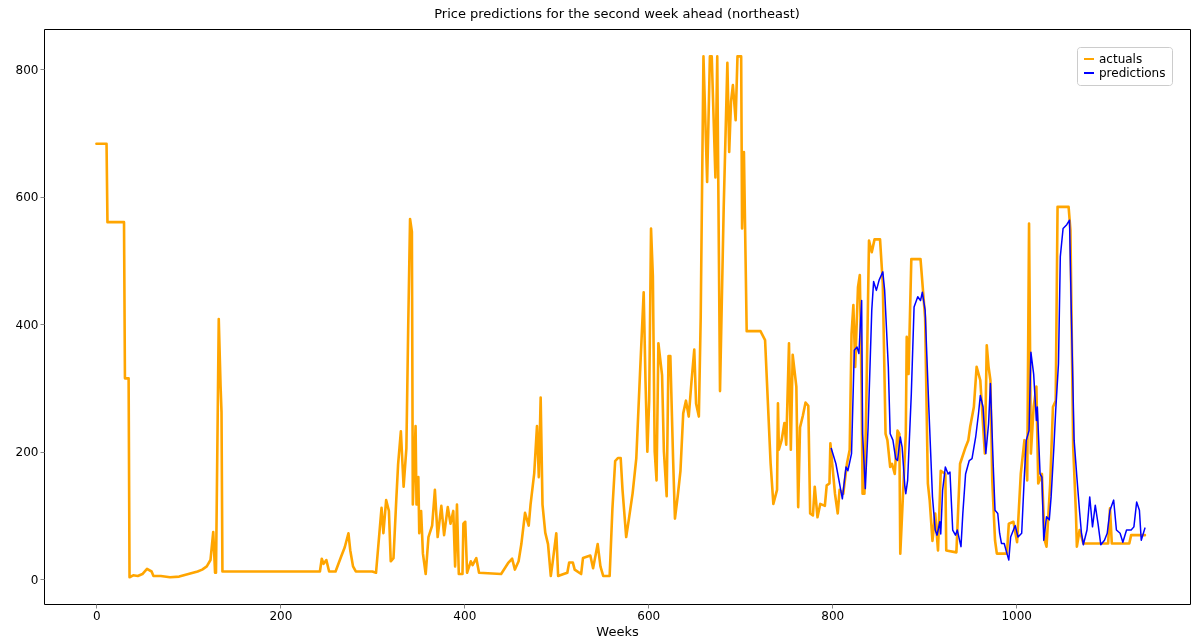 This screenshot has width=1192, height=640. Describe the element at coordinates (27, 452) in the screenshot. I see `y-tick-label: 200` at that location.